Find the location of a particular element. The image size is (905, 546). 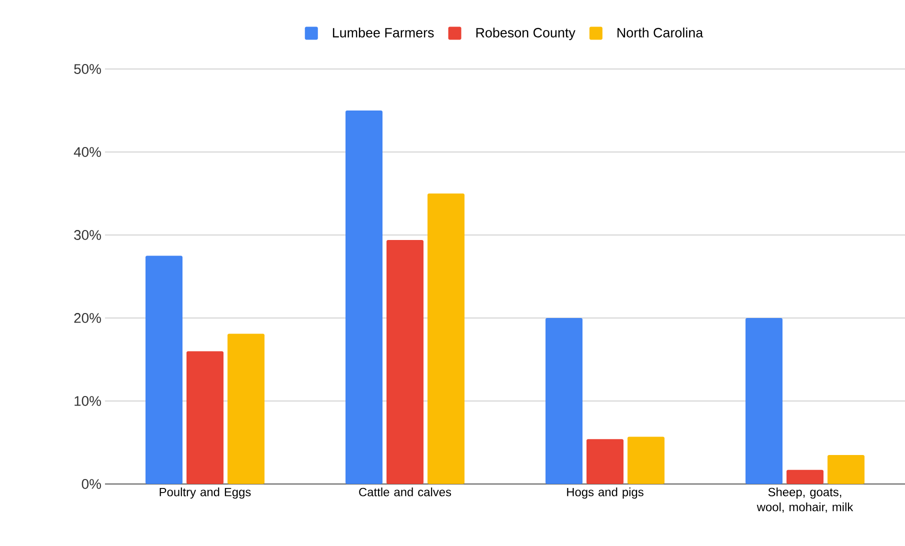

legend-label: North Carolina is located at coordinates (661, 33).